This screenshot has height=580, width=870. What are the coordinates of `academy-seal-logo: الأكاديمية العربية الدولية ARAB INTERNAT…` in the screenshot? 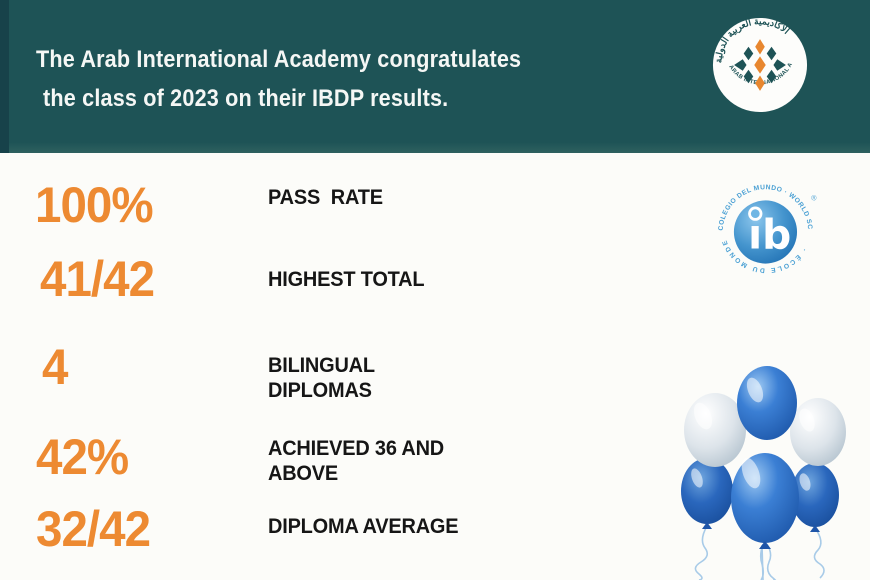 It's located at (760, 64).